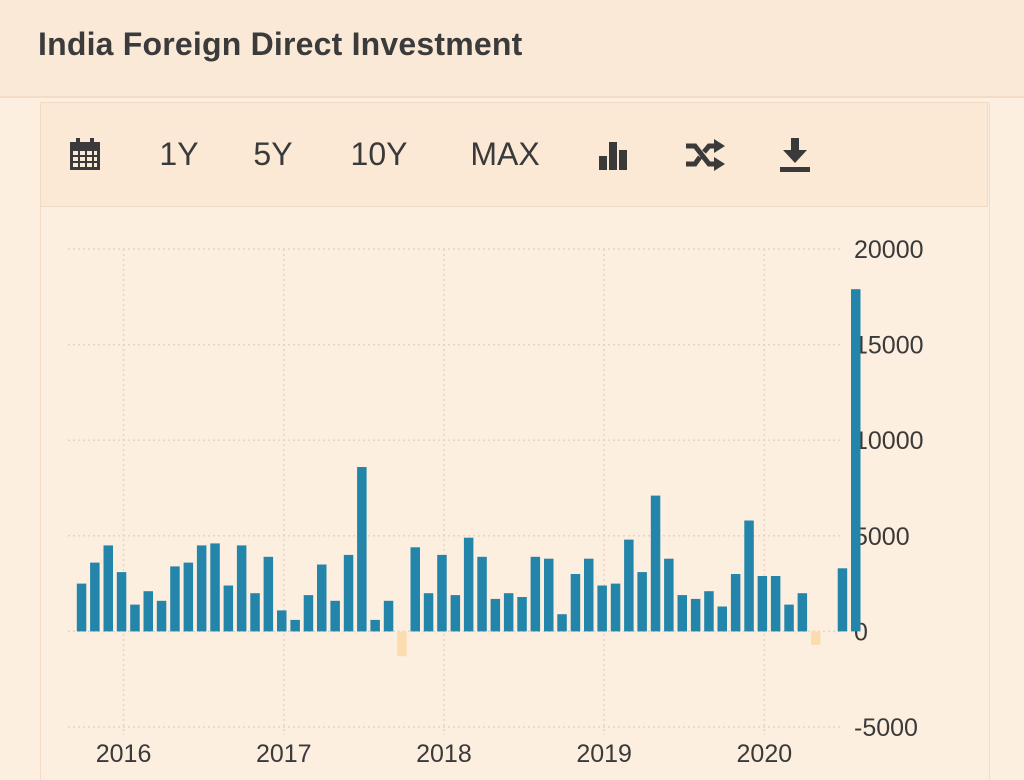 The image size is (1024, 780). I want to click on bar-chart-icon, so click(613, 154).